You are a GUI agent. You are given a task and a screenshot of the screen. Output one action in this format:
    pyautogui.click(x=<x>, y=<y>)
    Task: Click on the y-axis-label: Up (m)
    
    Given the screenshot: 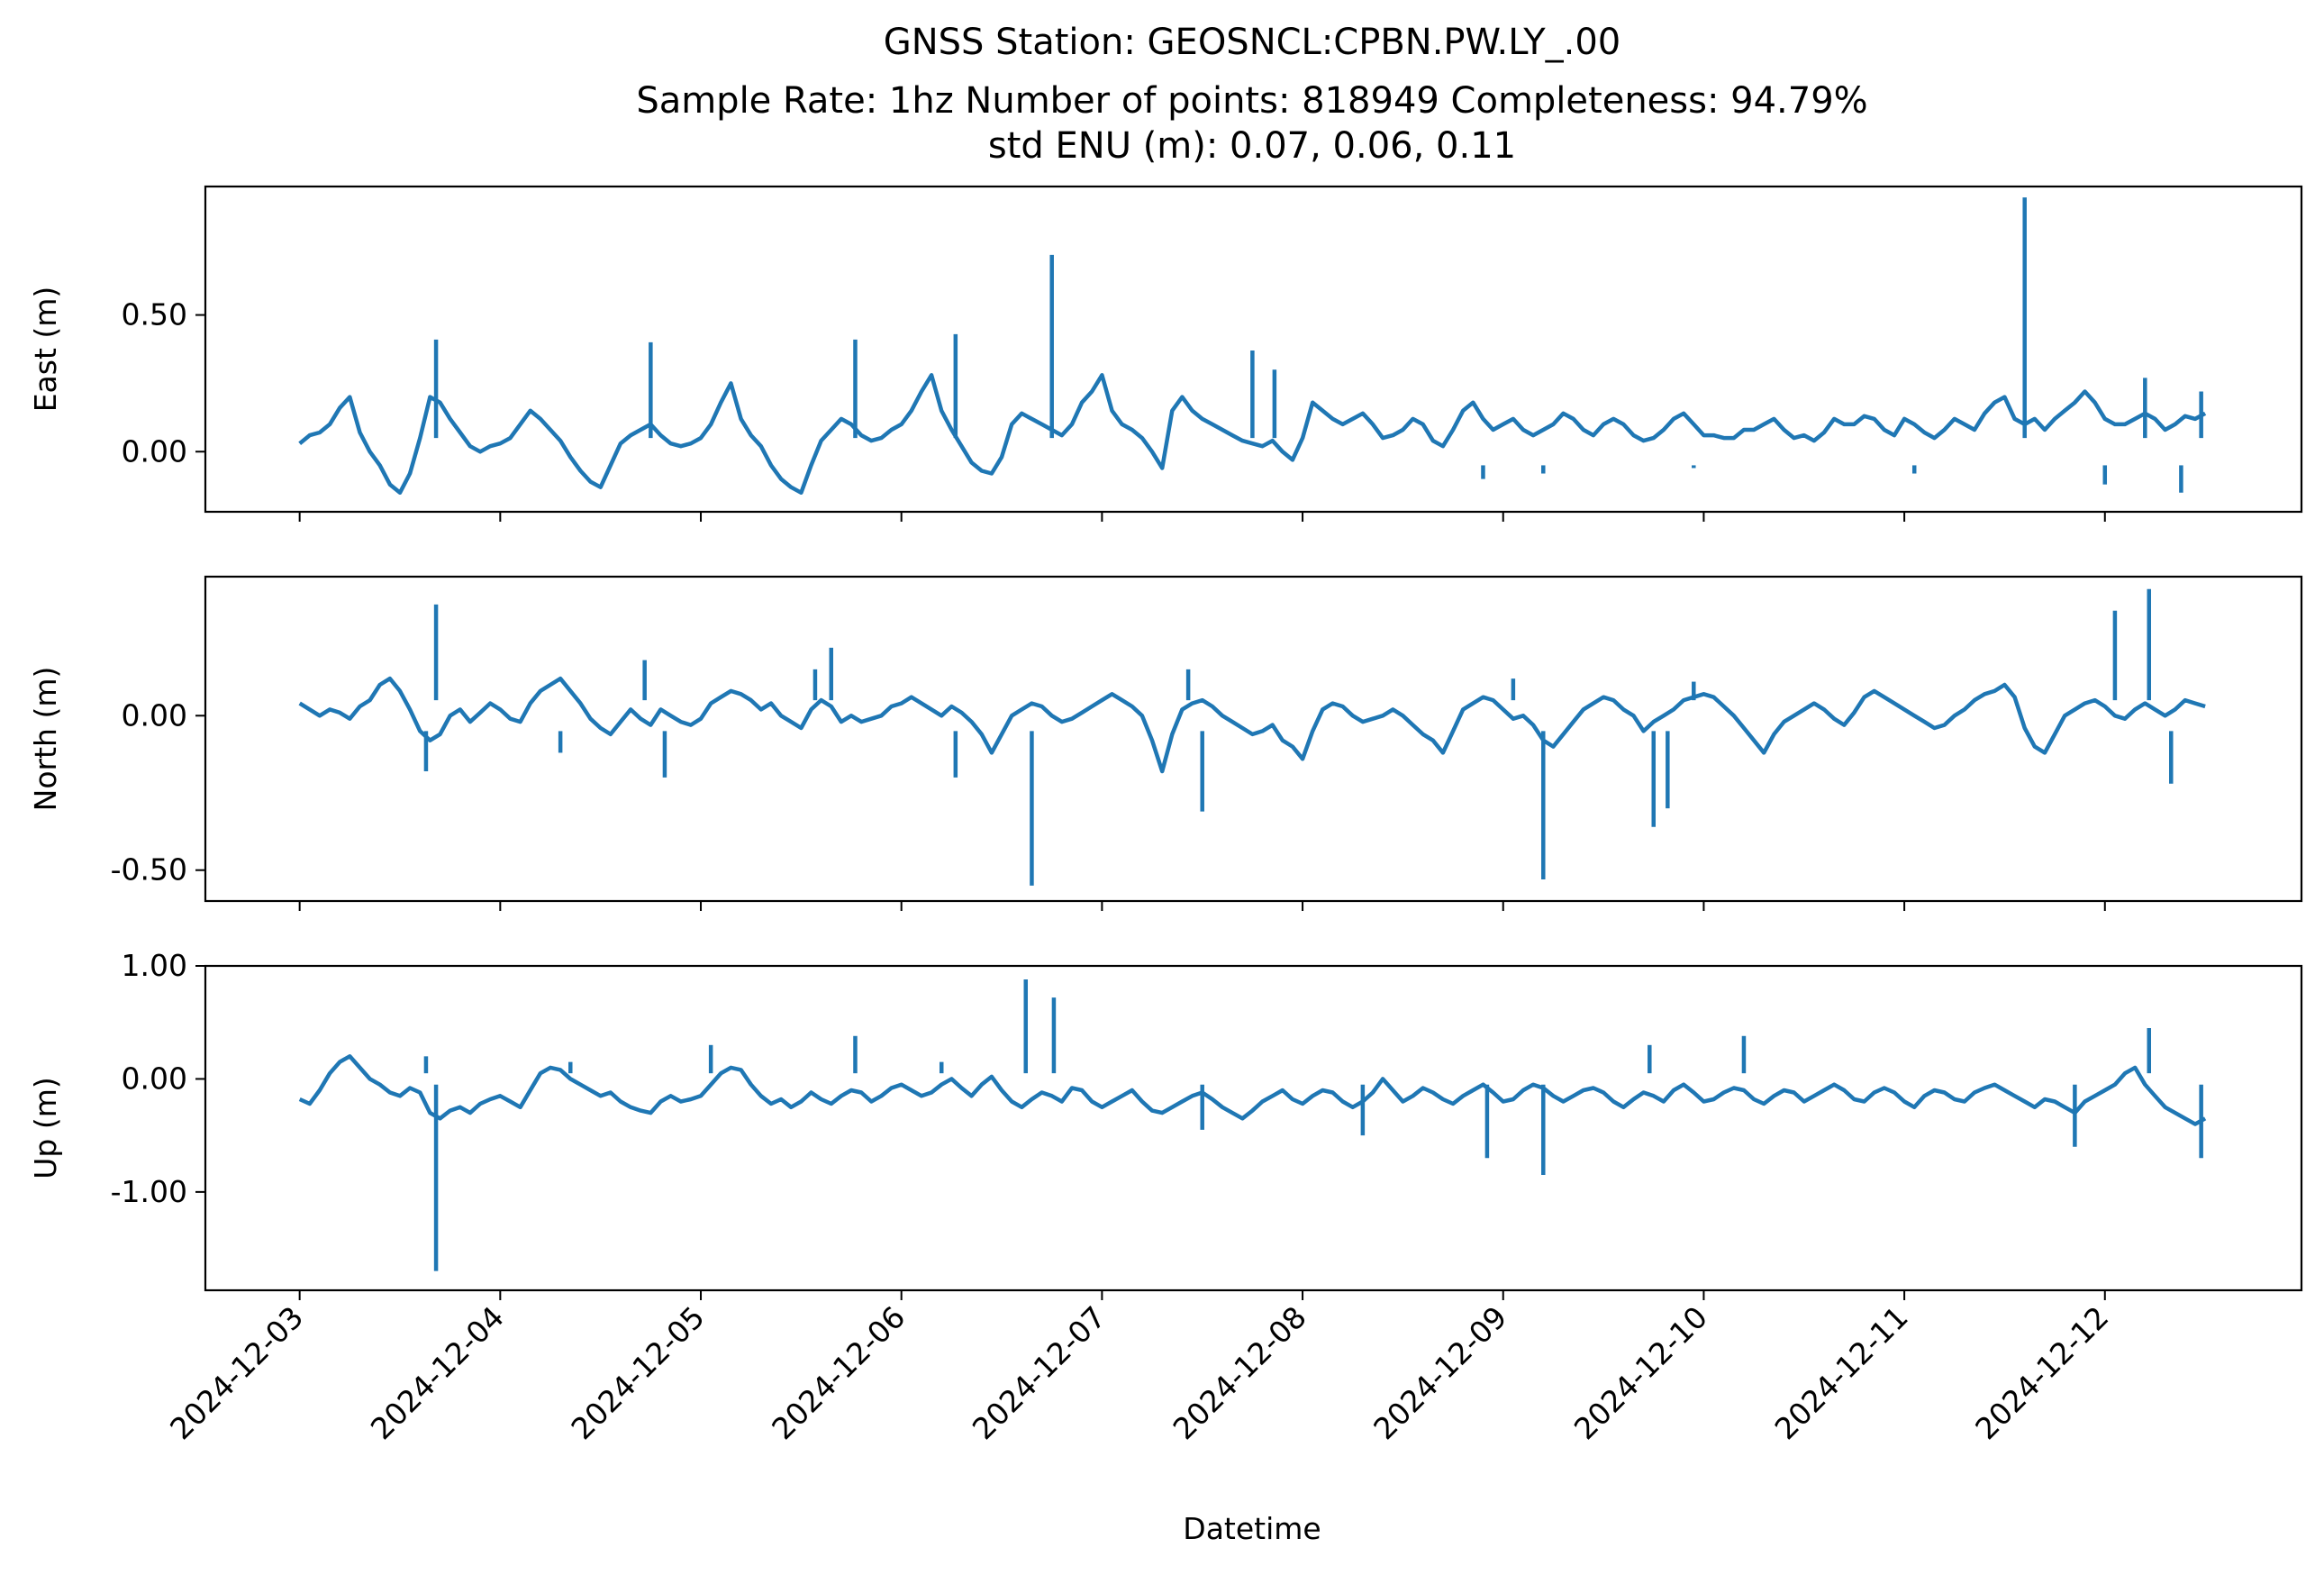 What is the action you would take?
    pyautogui.click(x=46, y=1128)
    